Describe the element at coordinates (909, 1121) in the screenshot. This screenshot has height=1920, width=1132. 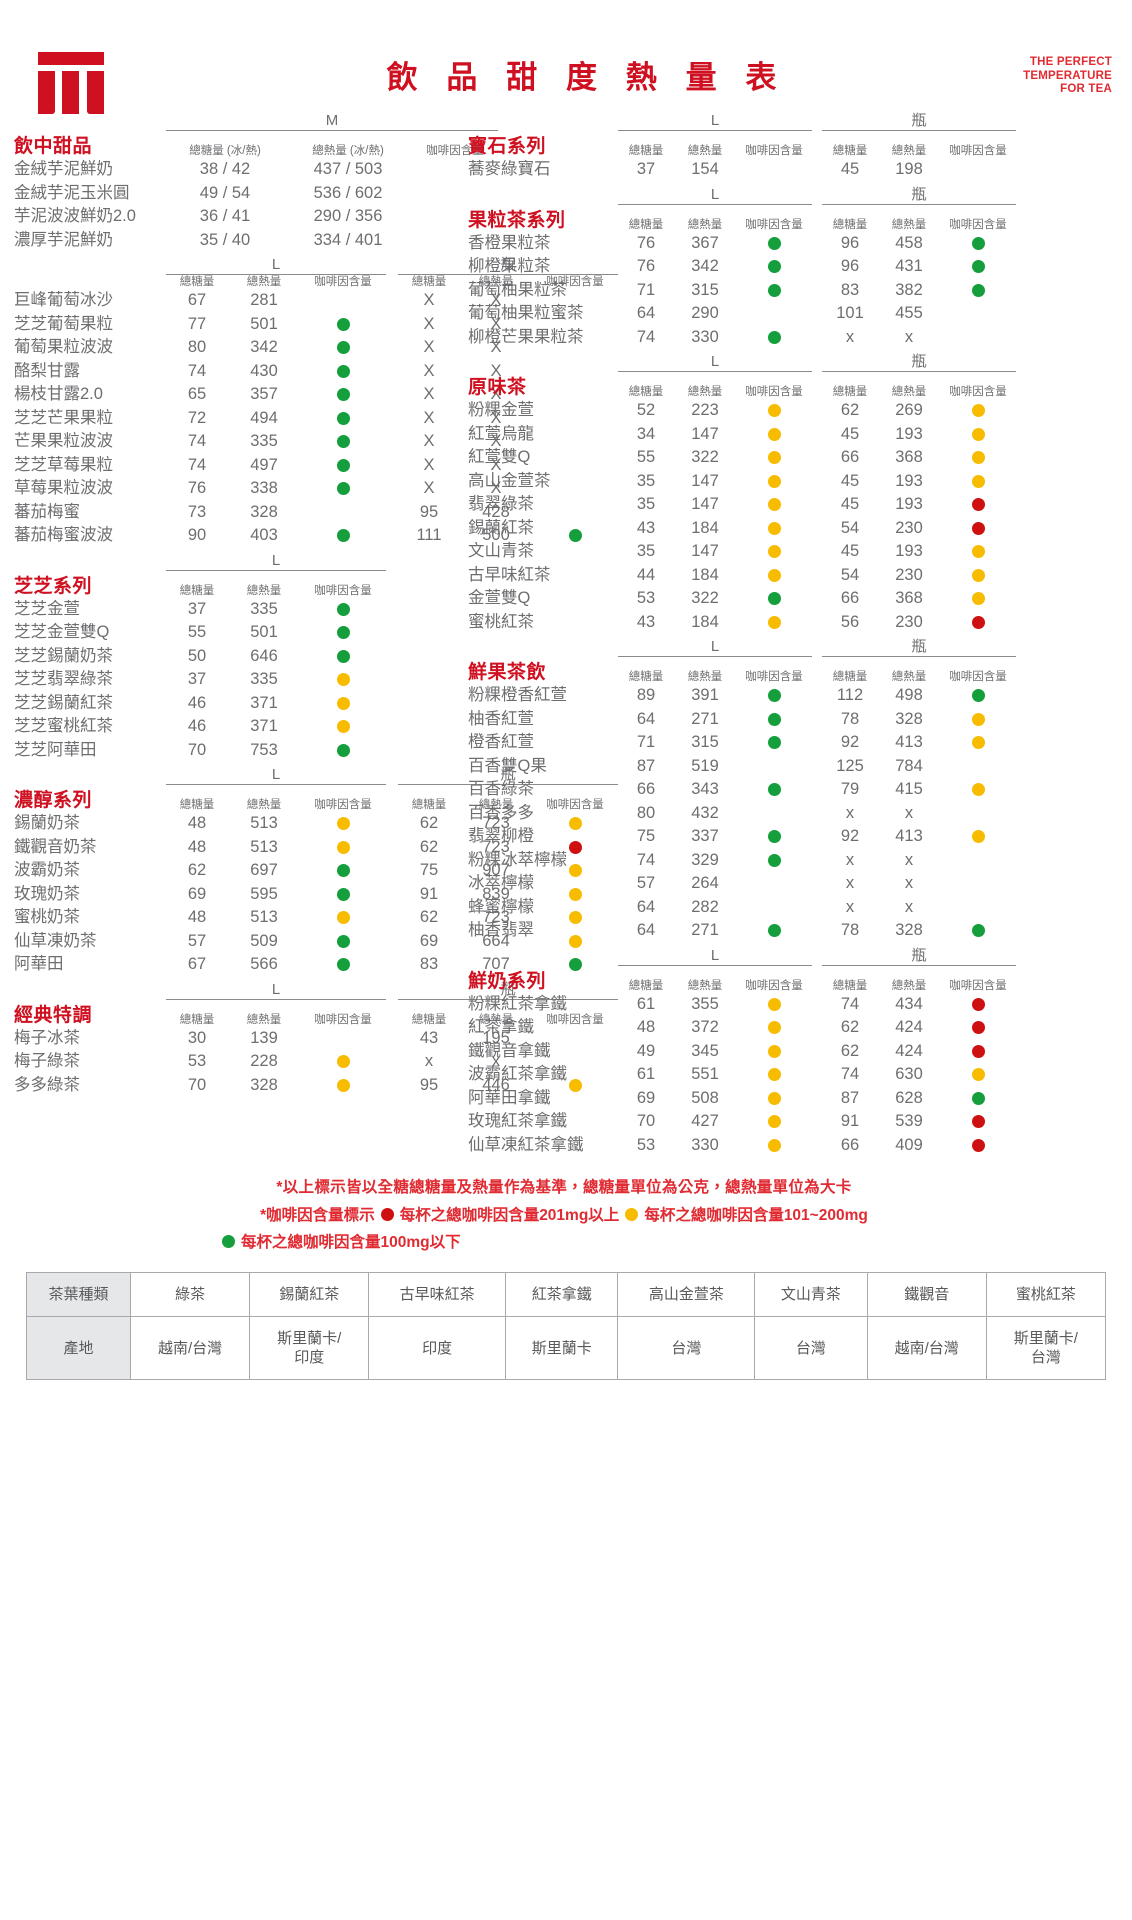
I see `calorie-value: 539` at that location.